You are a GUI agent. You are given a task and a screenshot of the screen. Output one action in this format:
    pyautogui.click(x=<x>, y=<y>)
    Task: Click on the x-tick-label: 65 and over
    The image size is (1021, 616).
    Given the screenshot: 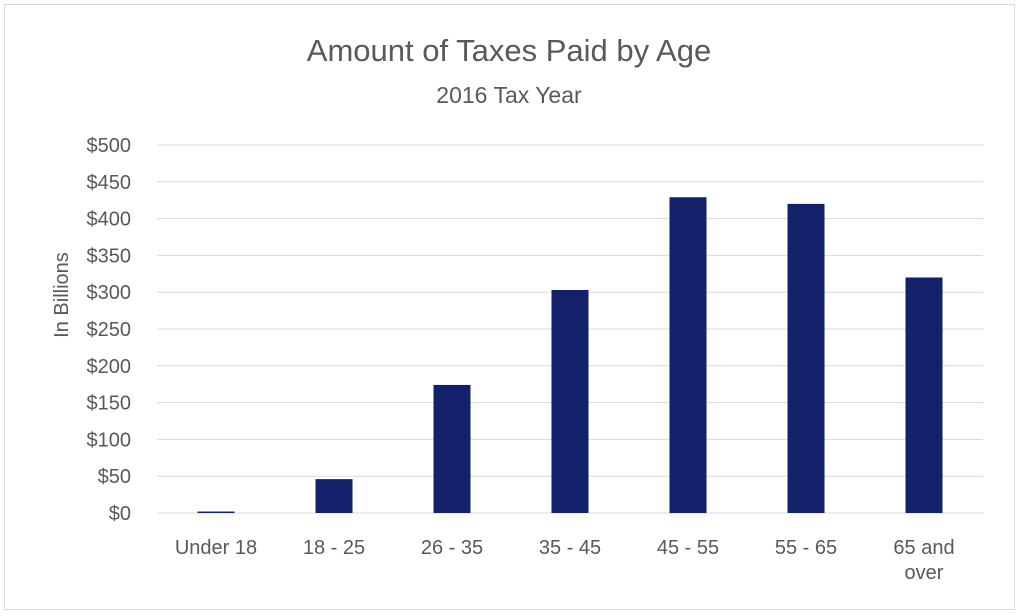 What is the action you would take?
    pyautogui.click(x=923, y=560)
    